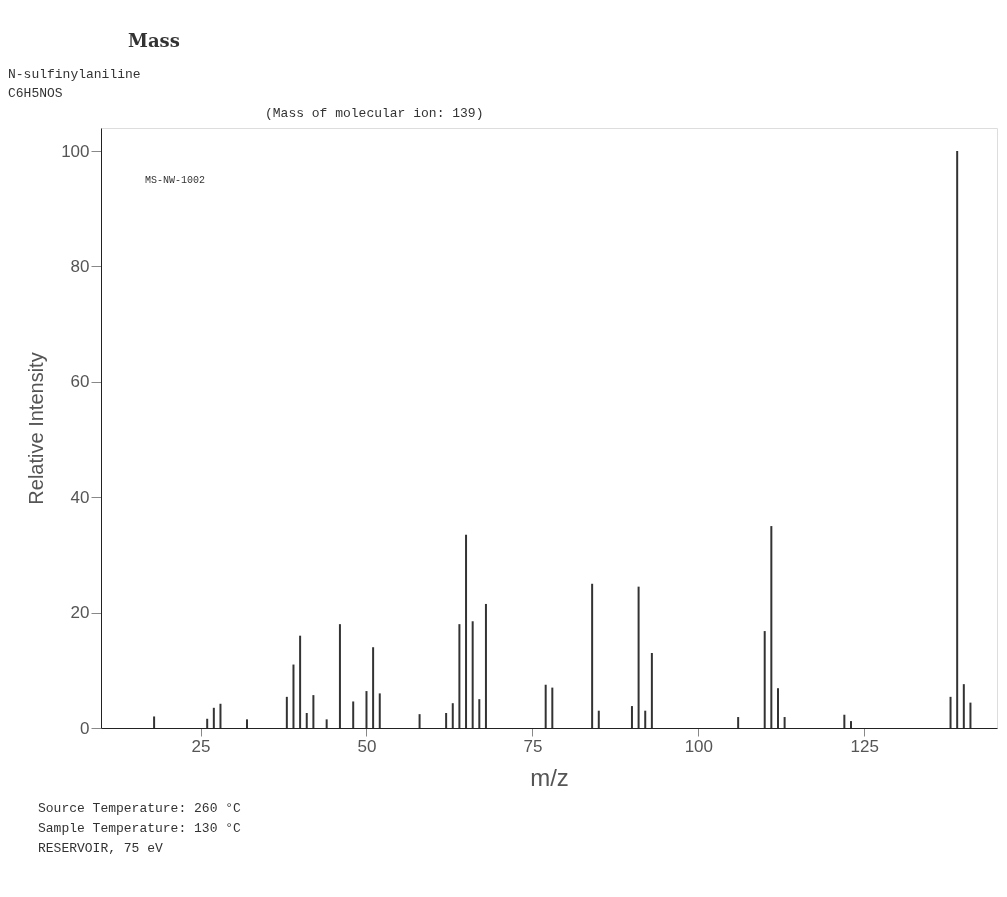 This screenshot has height=897, width=1007. I want to click on x-tick-label: 50, so click(367, 746).